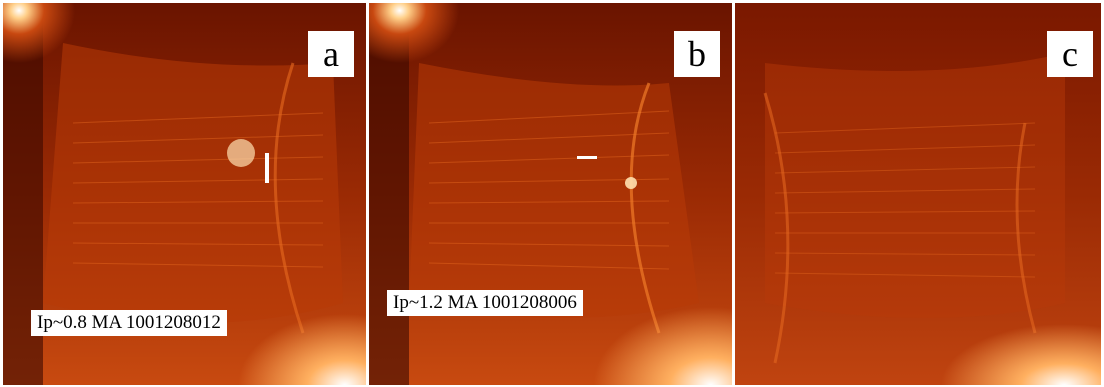 Image resolution: width=1104 pixels, height=387 pixels. What do you see at coordinates (697, 54) in the screenshot?
I see `panel-b-label: b` at bounding box center [697, 54].